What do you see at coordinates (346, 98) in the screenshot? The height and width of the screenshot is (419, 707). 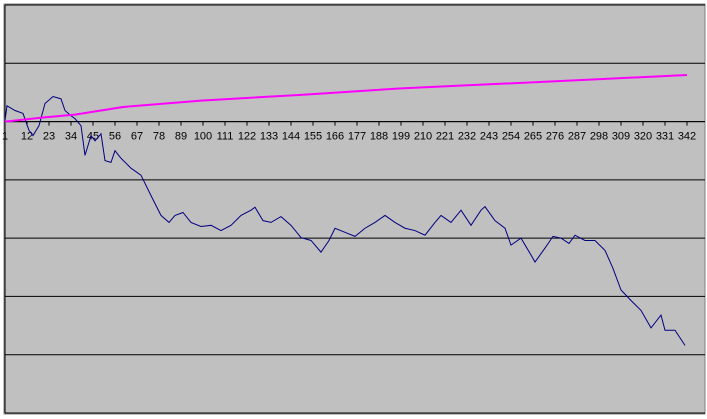 I see `line-series` at bounding box center [346, 98].